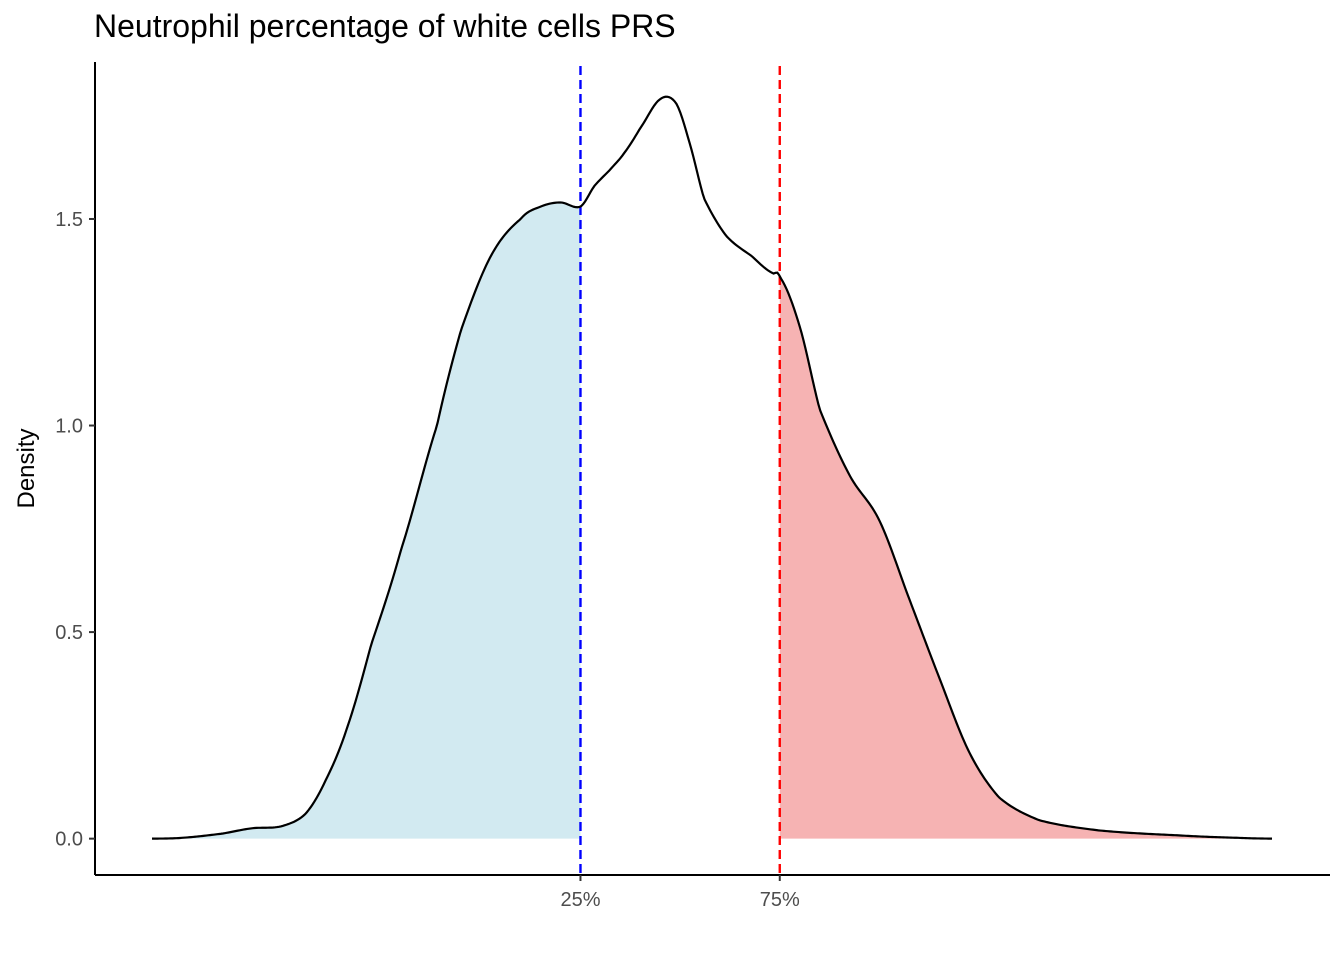 This screenshot has width=1344, height=960. Describe the element at coordinates (69, 840) in the screenshot. I see `y-tick-label: 0.0` at that location.